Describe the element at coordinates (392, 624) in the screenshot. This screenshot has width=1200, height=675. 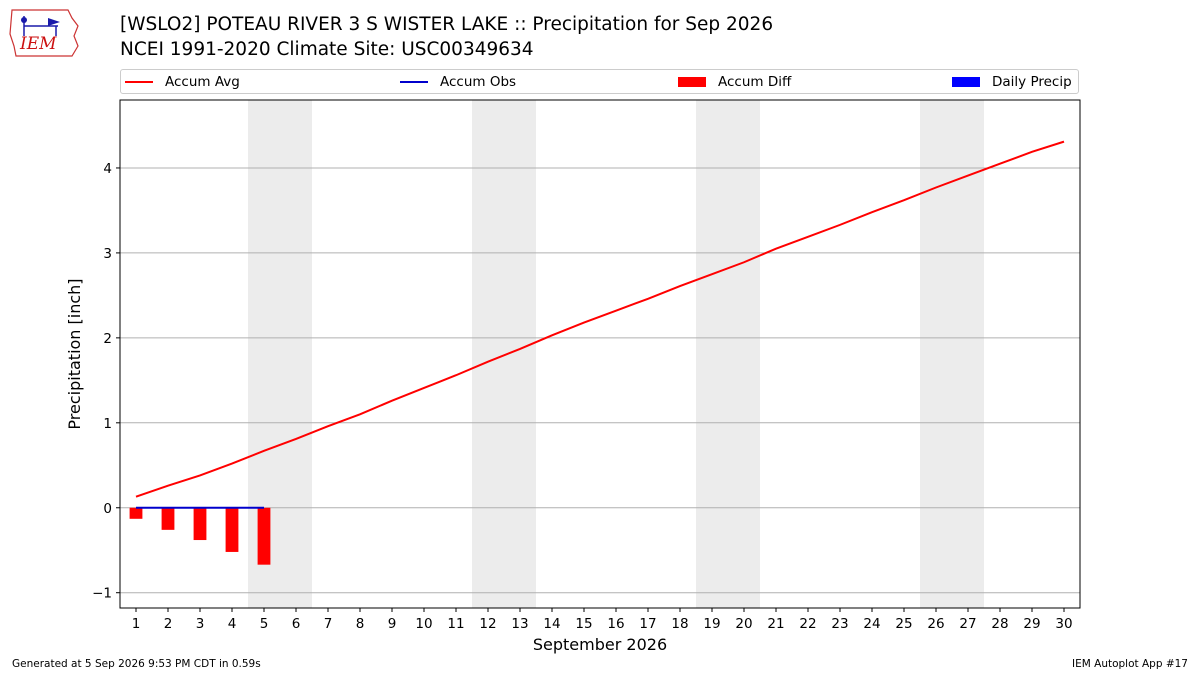
I see `x-tick-label: 9` at that location.